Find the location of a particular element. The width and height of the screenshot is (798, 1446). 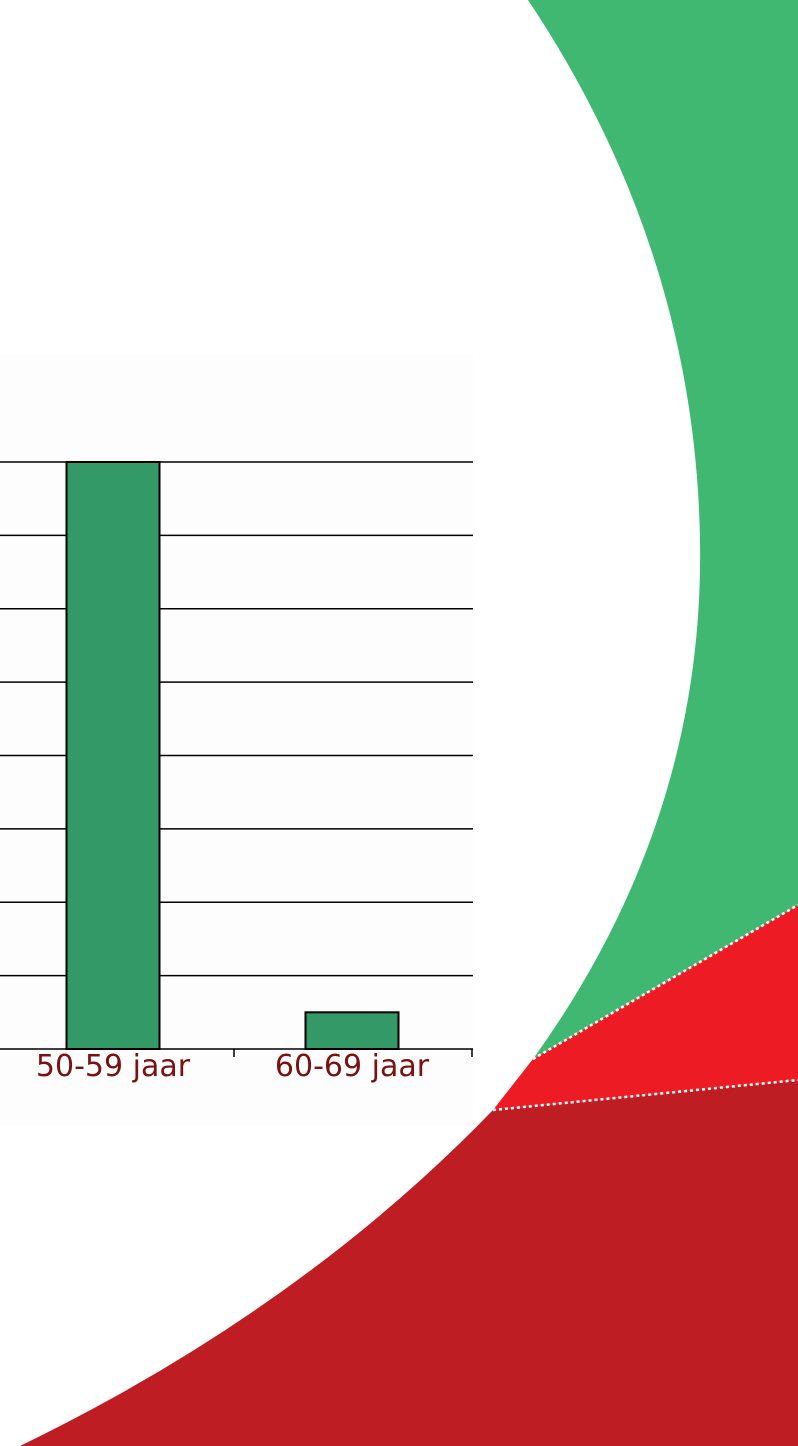

bar-60-69-jaar is located at coordinates (352, 1030).